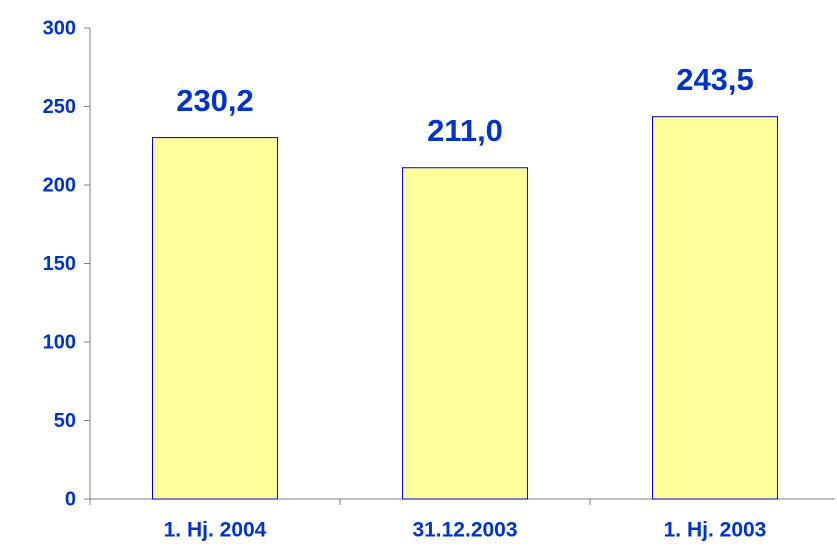  Describe the element at coordinates (215, 530) in the screenshot. I see `x-tick-label: 1. Hj. 2004` at that location.